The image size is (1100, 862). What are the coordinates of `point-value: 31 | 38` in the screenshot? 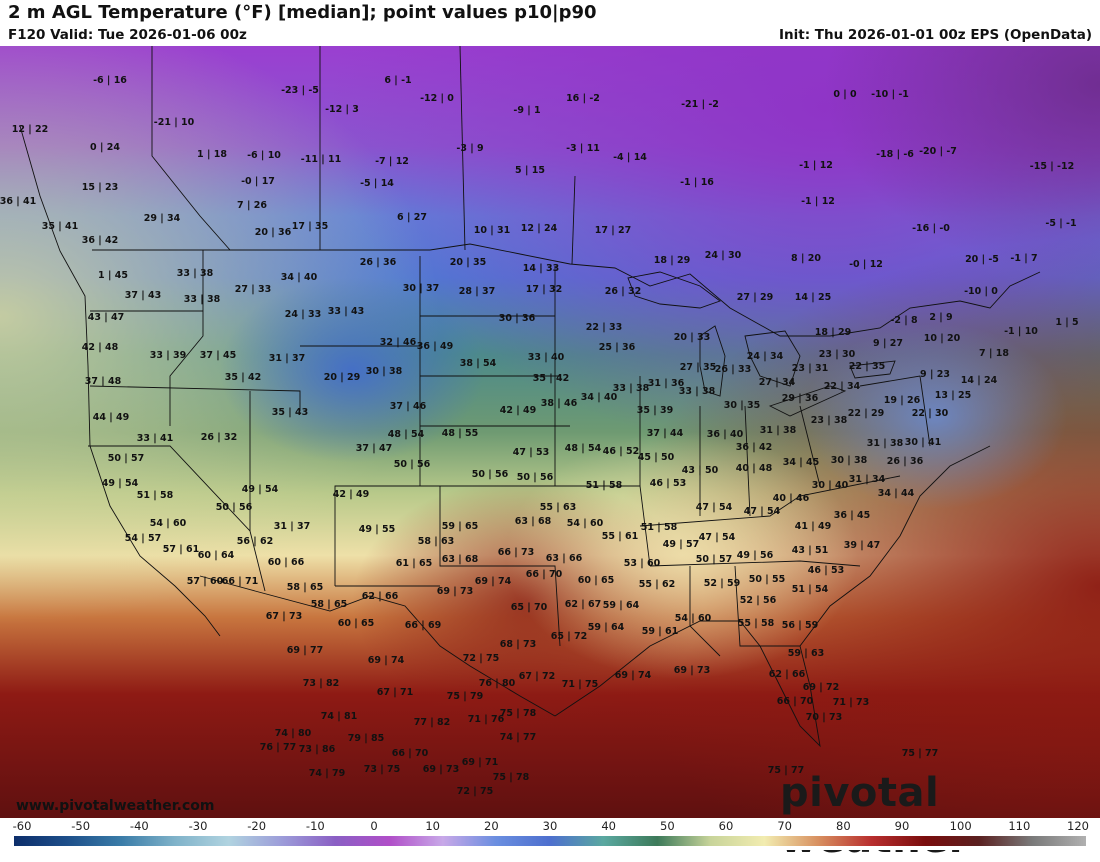 It's located at (885, 443).